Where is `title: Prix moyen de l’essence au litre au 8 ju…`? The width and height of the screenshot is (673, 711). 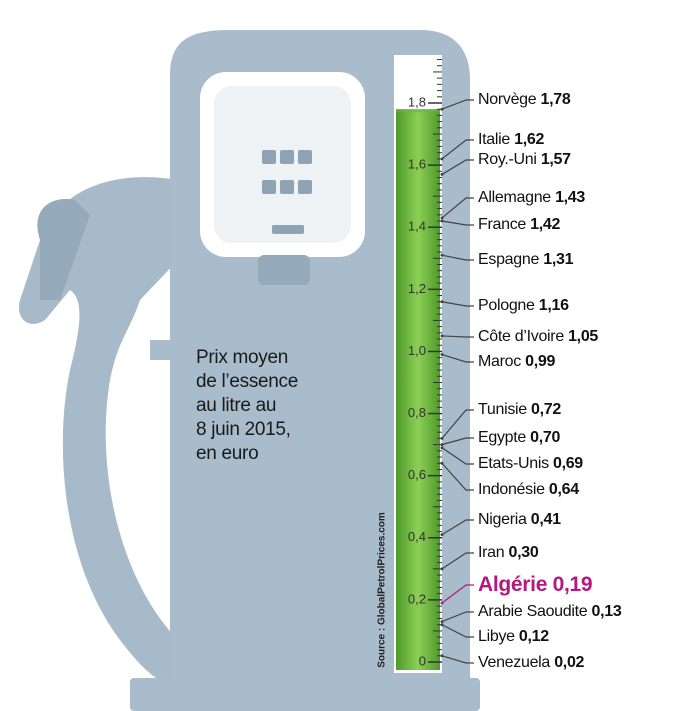 title: Prix moyen de l’essence au litre au 8 ju… is located at coordinates (247, 405).